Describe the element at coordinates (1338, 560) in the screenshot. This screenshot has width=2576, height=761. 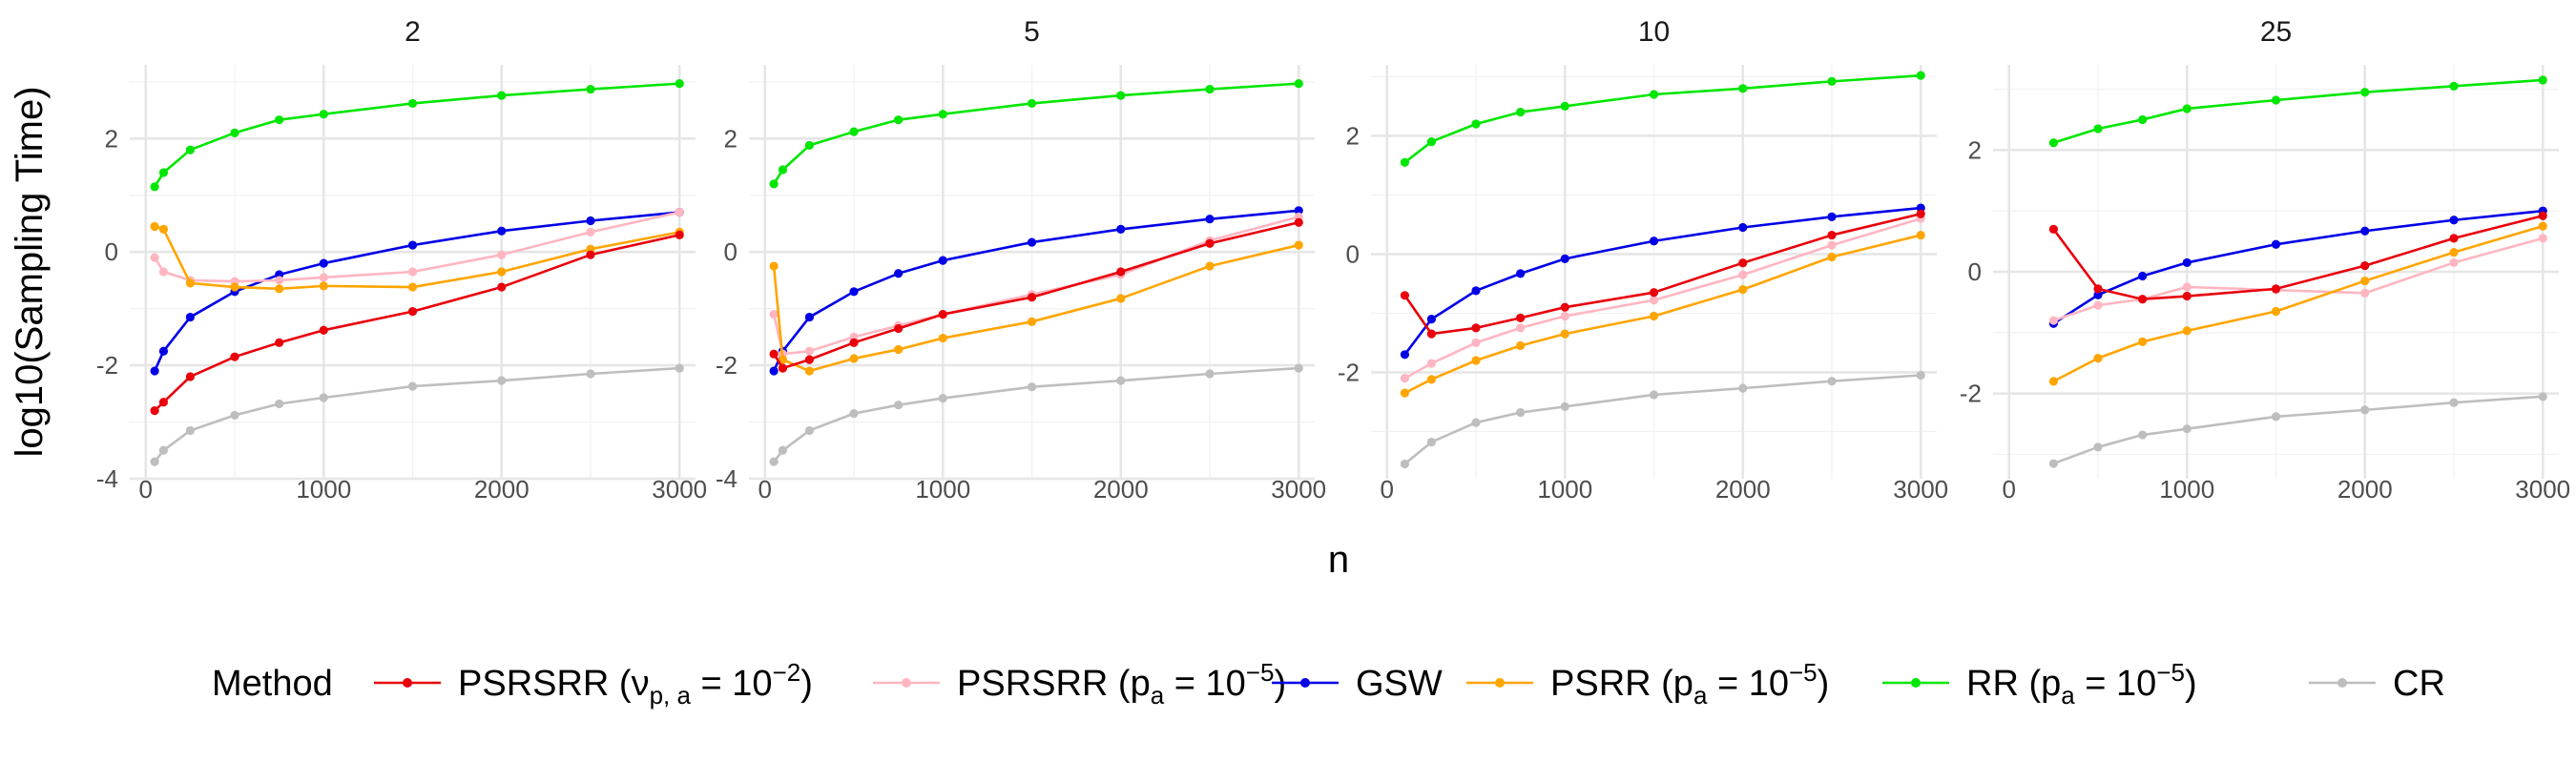
I see `x-axis-title: n` at that location.